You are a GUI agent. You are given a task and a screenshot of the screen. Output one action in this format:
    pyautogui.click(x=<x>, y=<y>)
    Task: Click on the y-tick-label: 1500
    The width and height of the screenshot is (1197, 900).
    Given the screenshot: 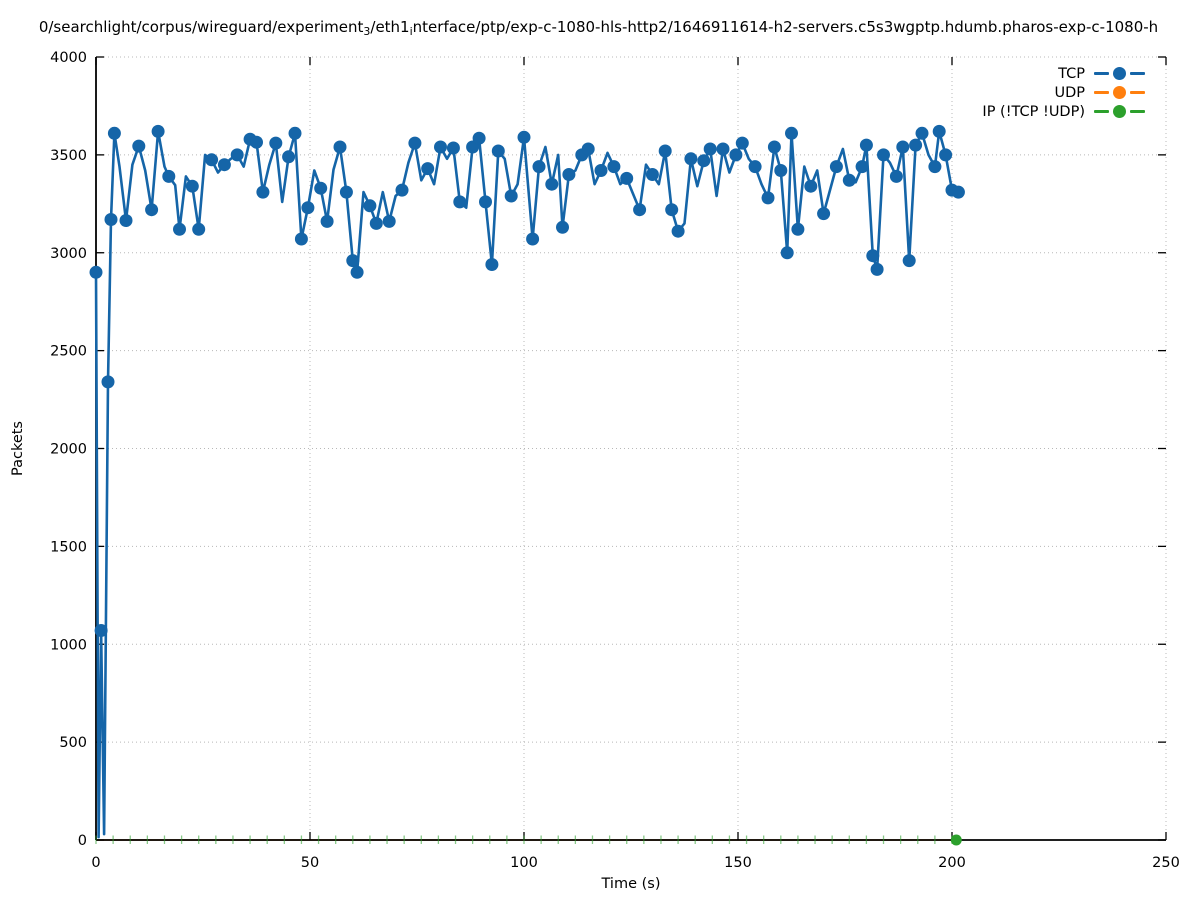 What is the action you would take?
    pyautogui.click(x=68, y=547)
    